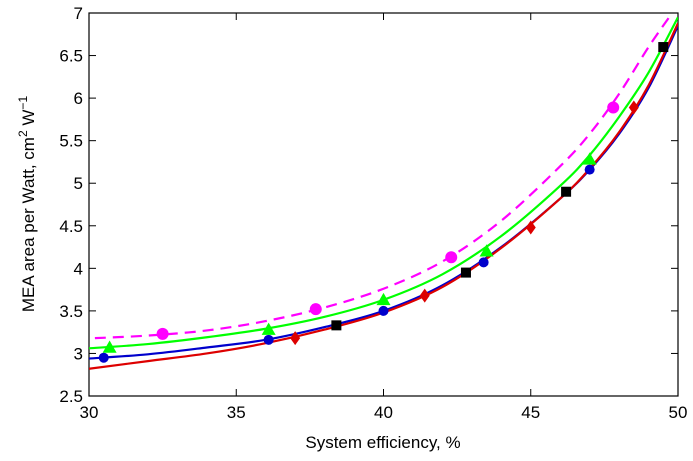 This screenshot has width=693, height=461. I want to click on x-tick-label: 45, so click(530, 412).